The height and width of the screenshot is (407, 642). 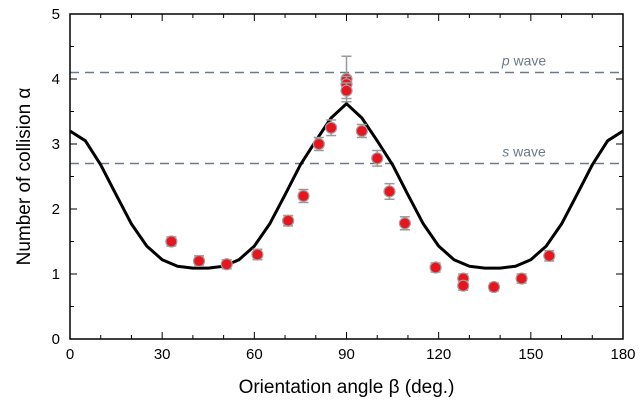 What do you see at coordinates (56, 274) in the screenshot?
I see `y-tick-label: 1` at bounding box center [56, 274].